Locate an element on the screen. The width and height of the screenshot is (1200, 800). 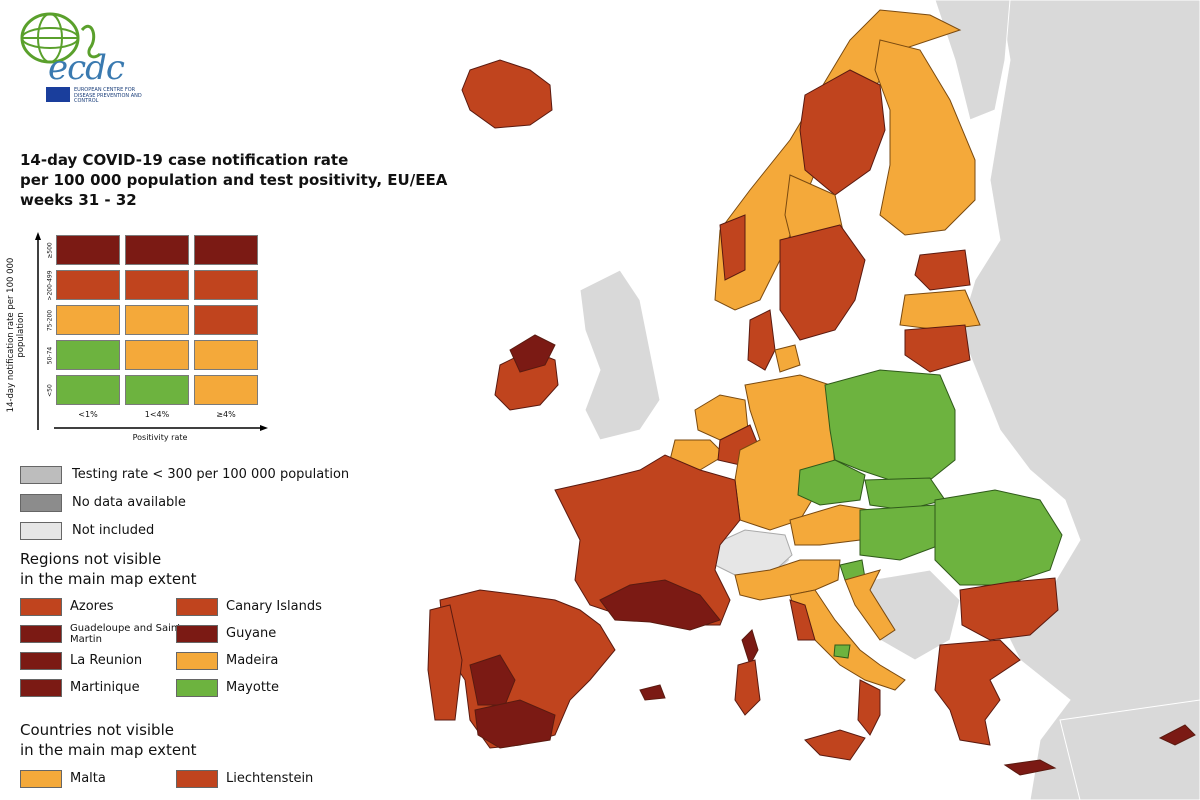
region-hungary is located at coordinates (900, 532).